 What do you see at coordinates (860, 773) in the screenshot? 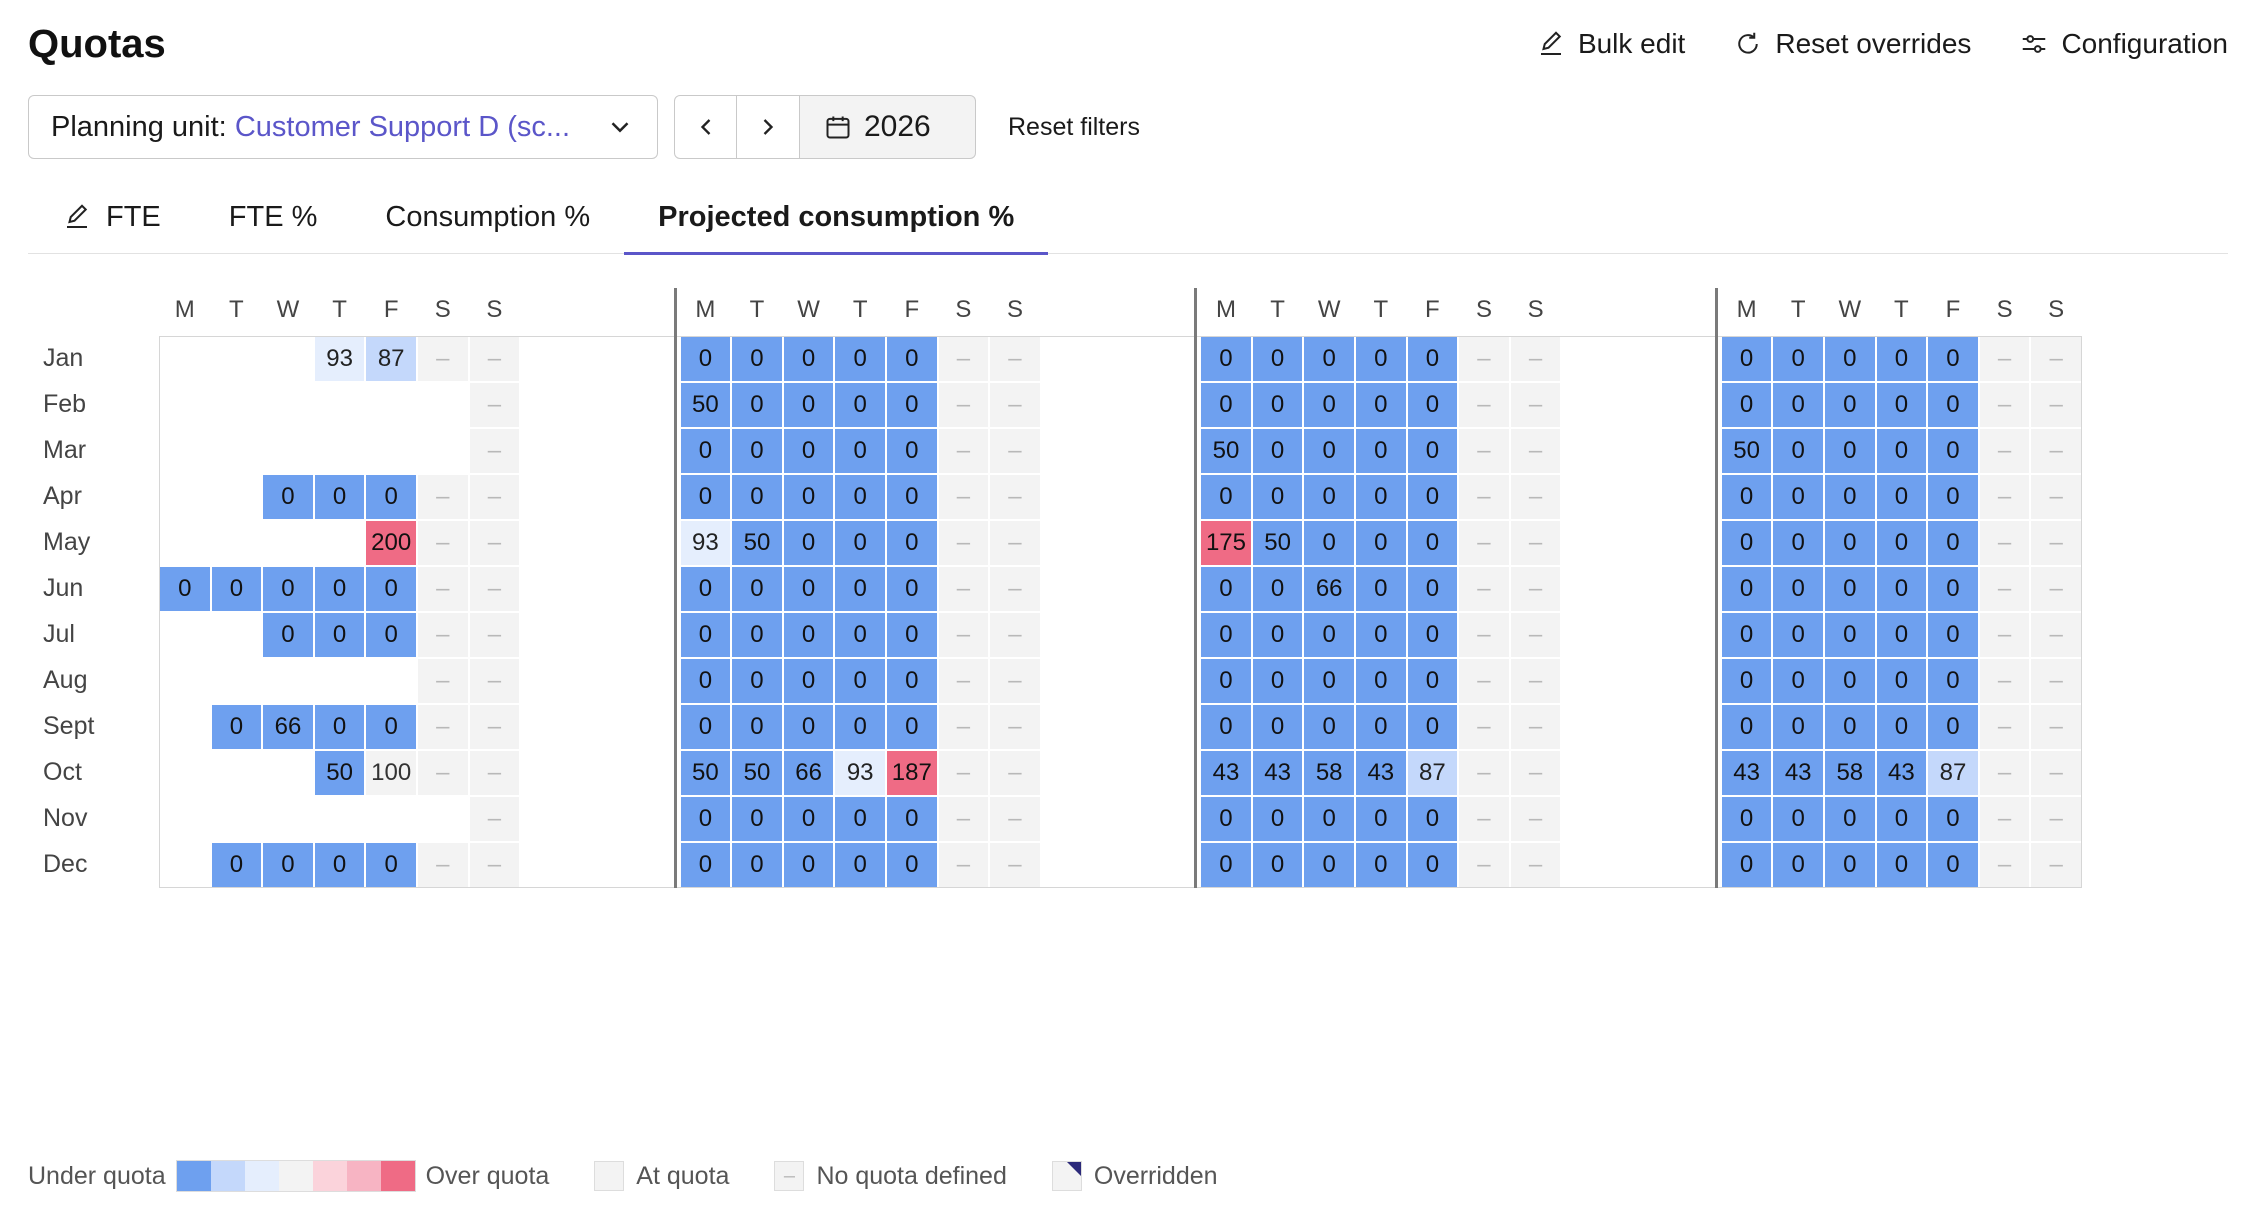
I see `quota-cell: 93` at bounding box center [860, 773].